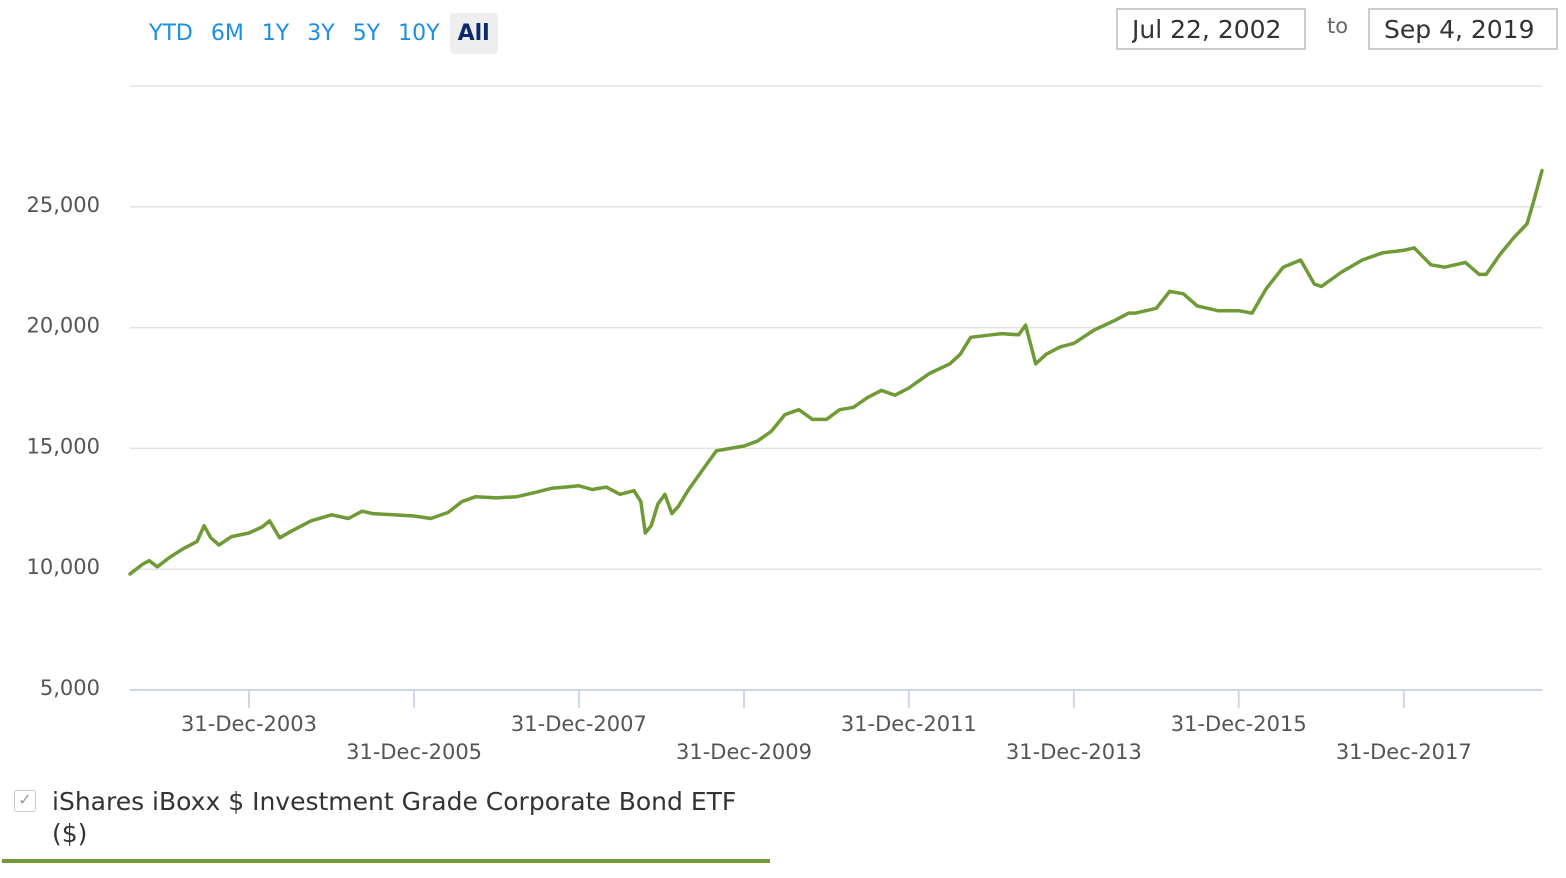  I want to click on range-button-1y: 1Y, so click(275, 33).